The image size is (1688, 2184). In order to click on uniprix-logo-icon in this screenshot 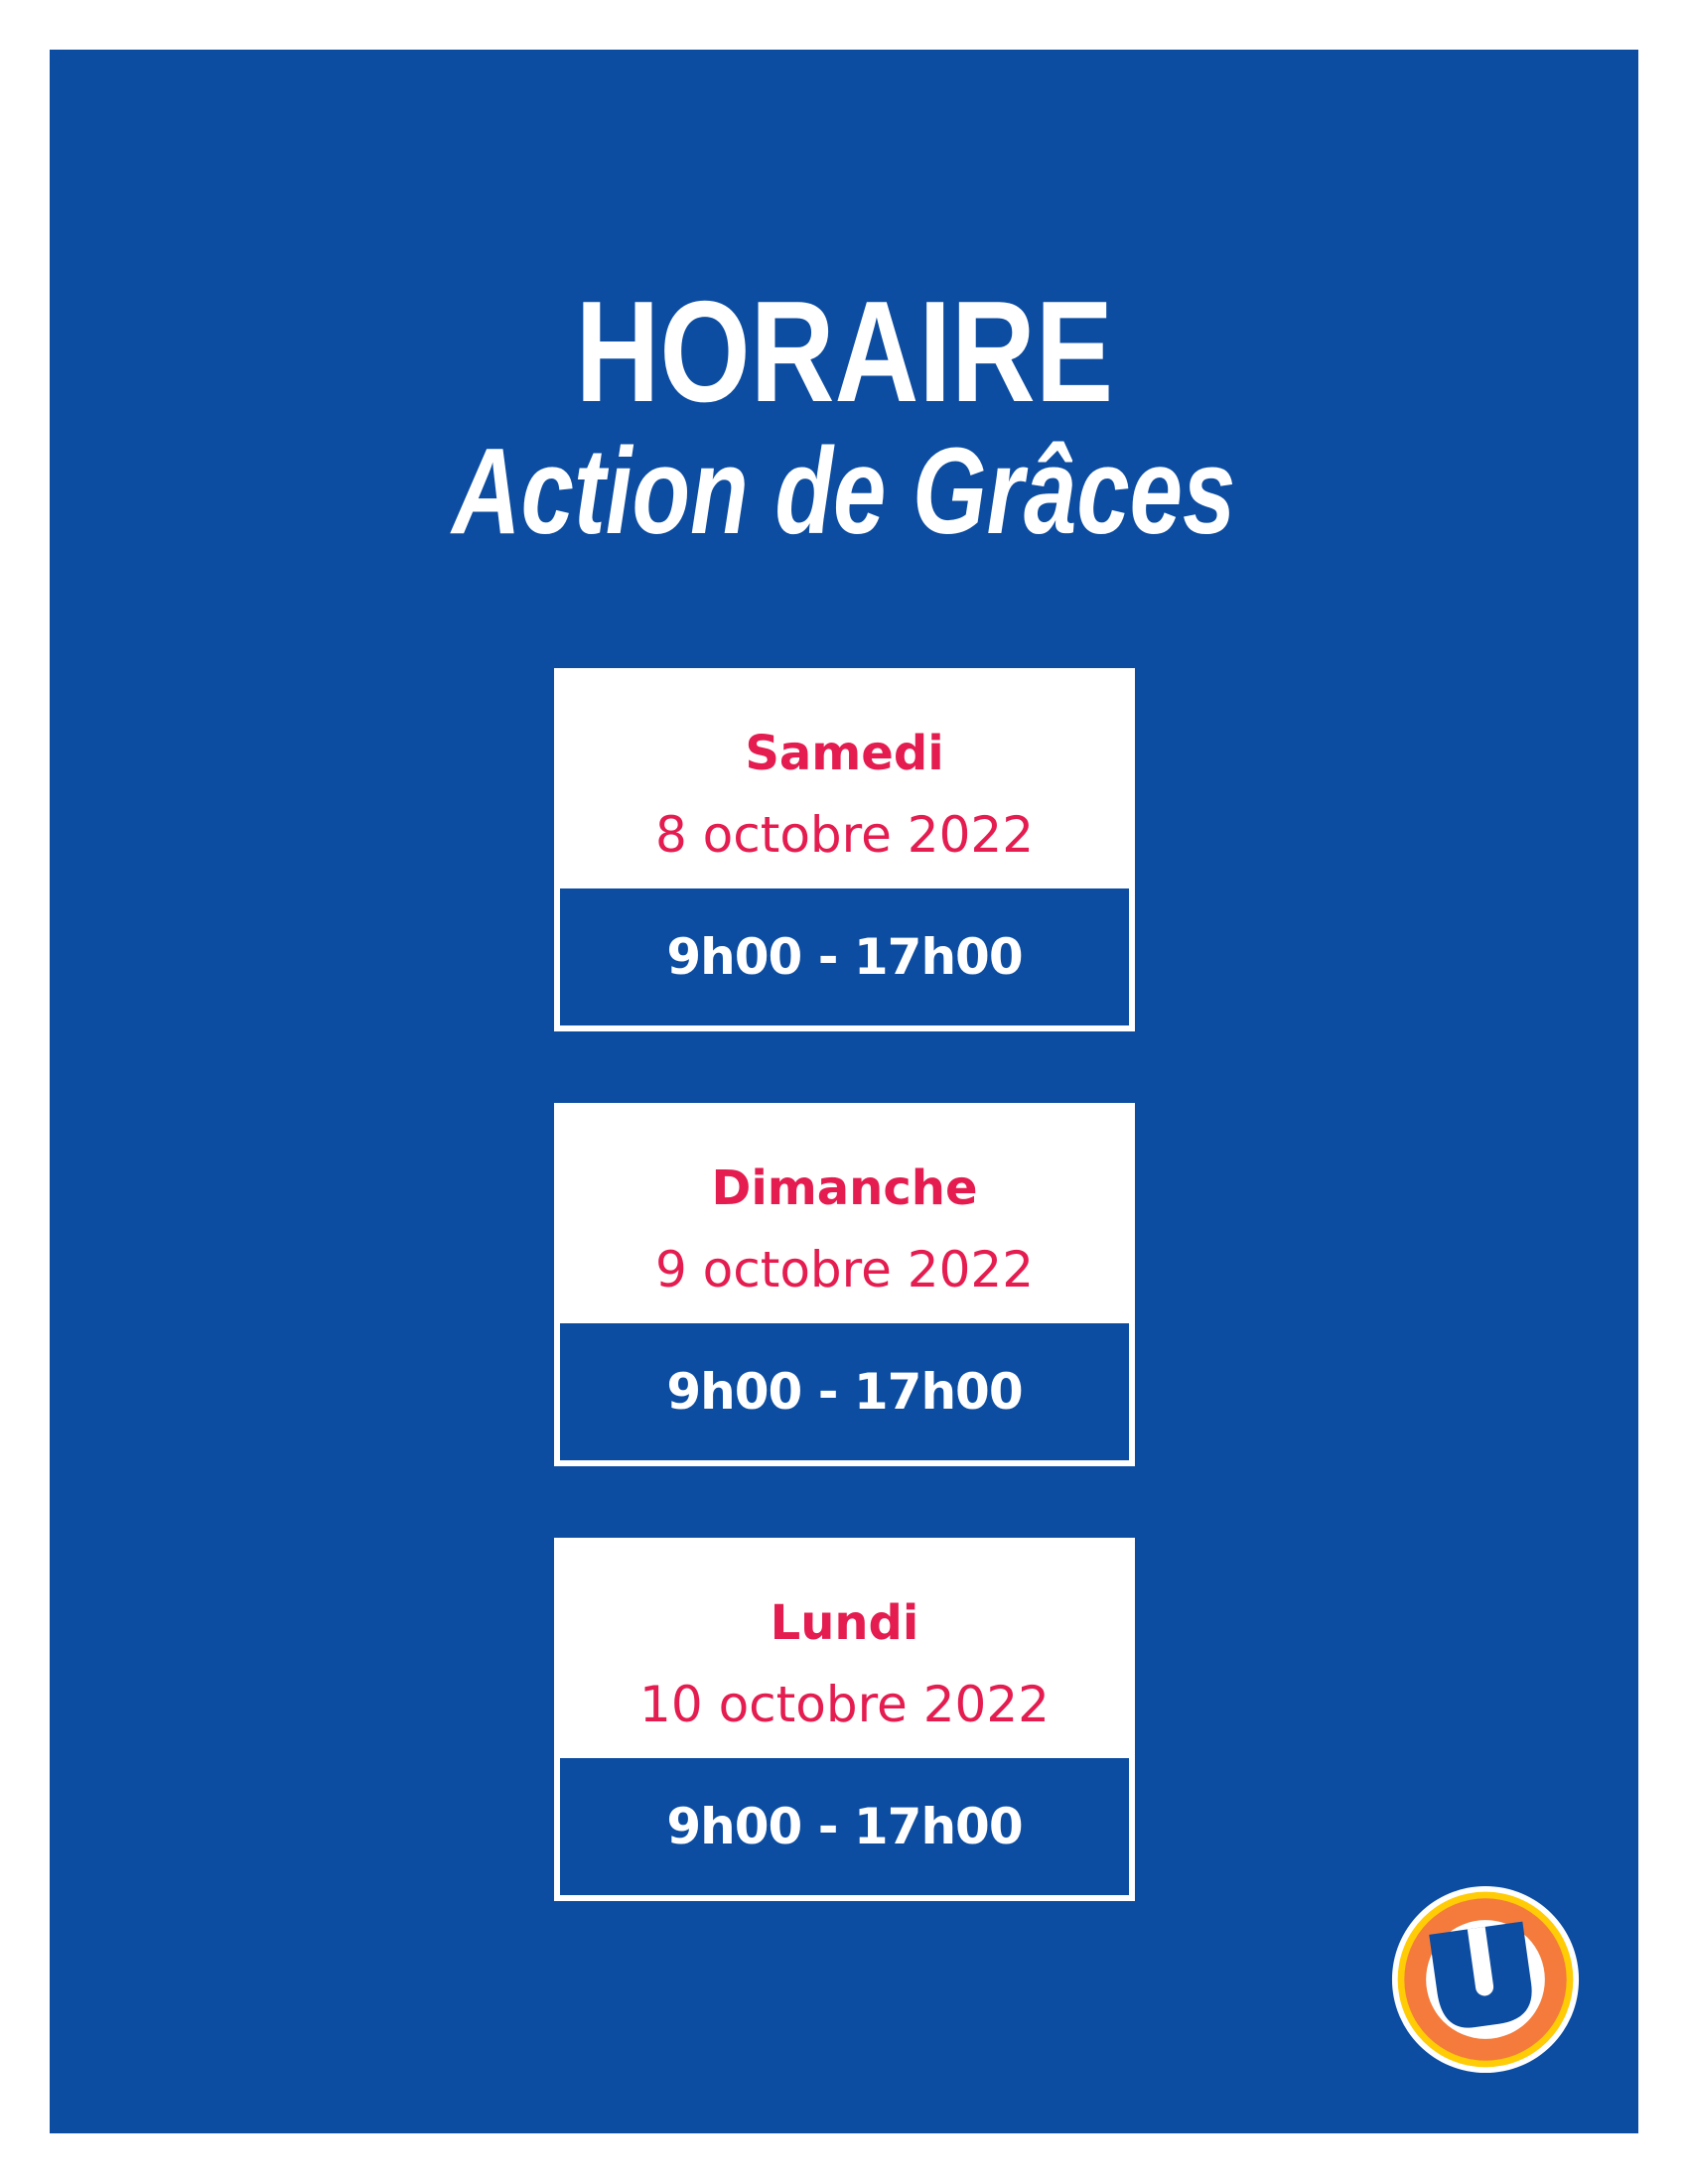, I will do `click(1485, 1979)`.